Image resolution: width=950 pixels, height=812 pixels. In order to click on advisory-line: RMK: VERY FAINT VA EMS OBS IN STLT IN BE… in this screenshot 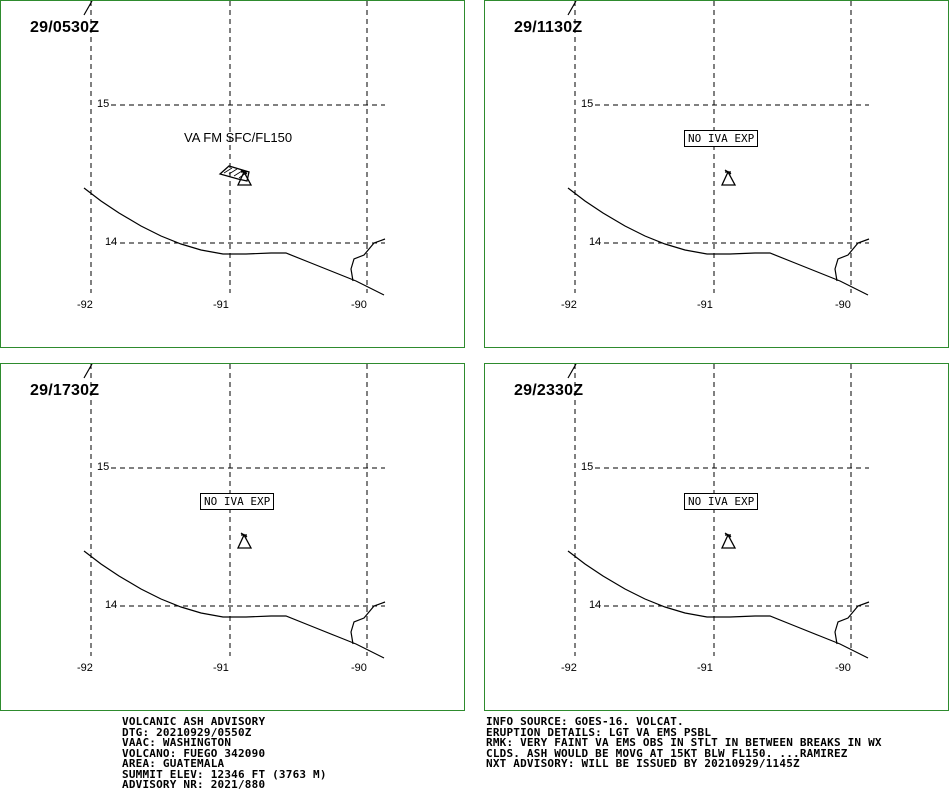, I will do `click(684, 742)`.